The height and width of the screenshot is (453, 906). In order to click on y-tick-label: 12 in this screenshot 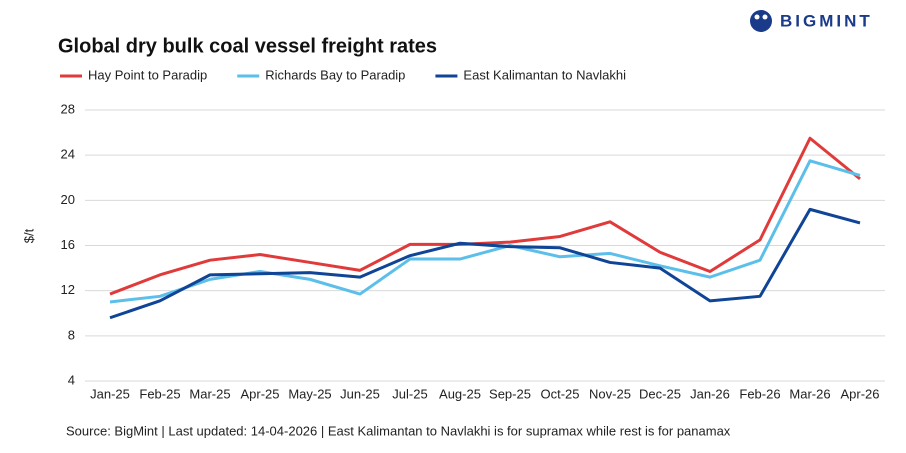, I will do `click(68, 289)`.